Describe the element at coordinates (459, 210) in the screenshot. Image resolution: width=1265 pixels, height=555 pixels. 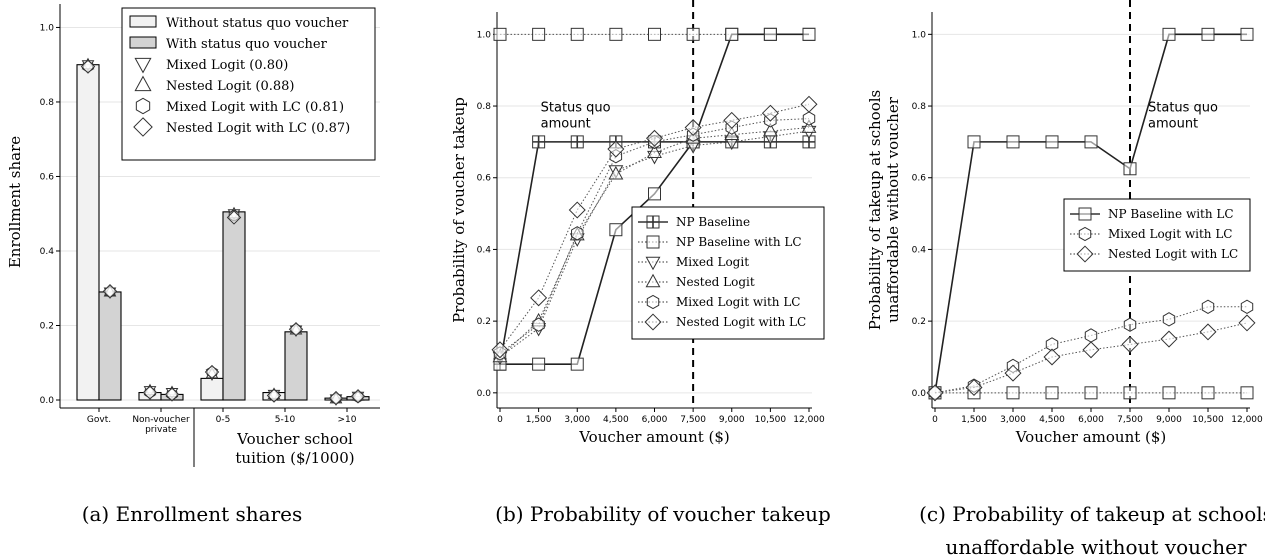
I see `y-axis-label: Probability of voucher takeup` at that location.